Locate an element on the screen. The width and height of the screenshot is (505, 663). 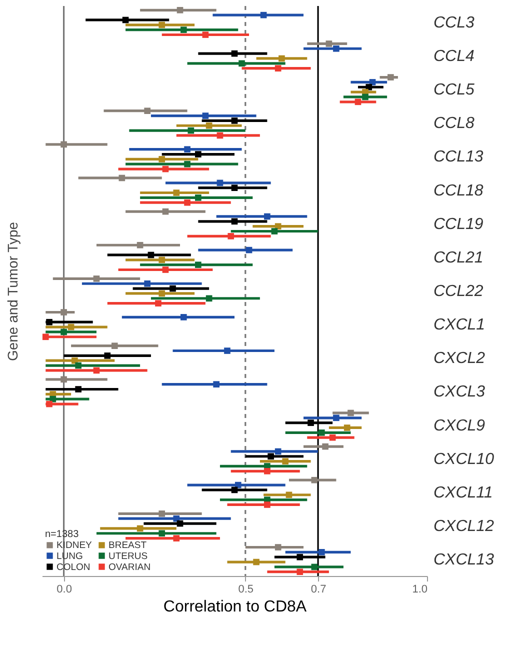
y-tick-label: CXCL9 is located at coordinates (460, 425).